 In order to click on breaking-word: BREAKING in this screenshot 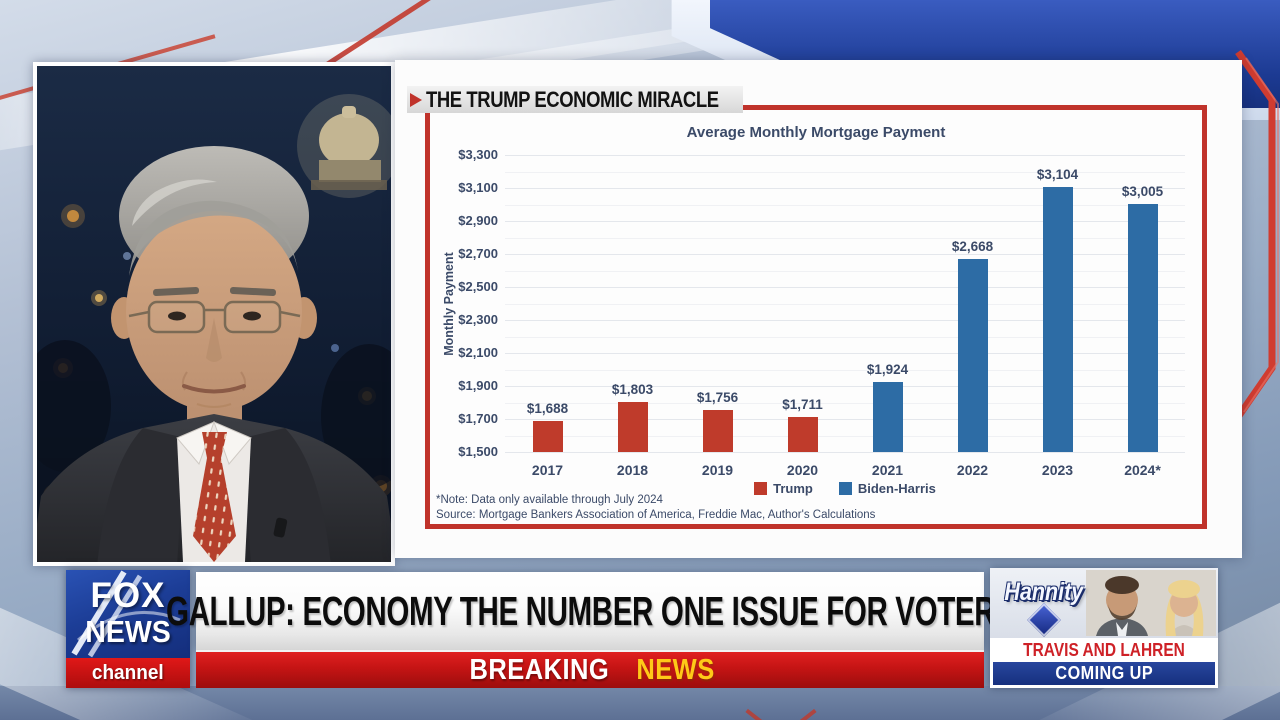, I will do `click(539, 669)`.